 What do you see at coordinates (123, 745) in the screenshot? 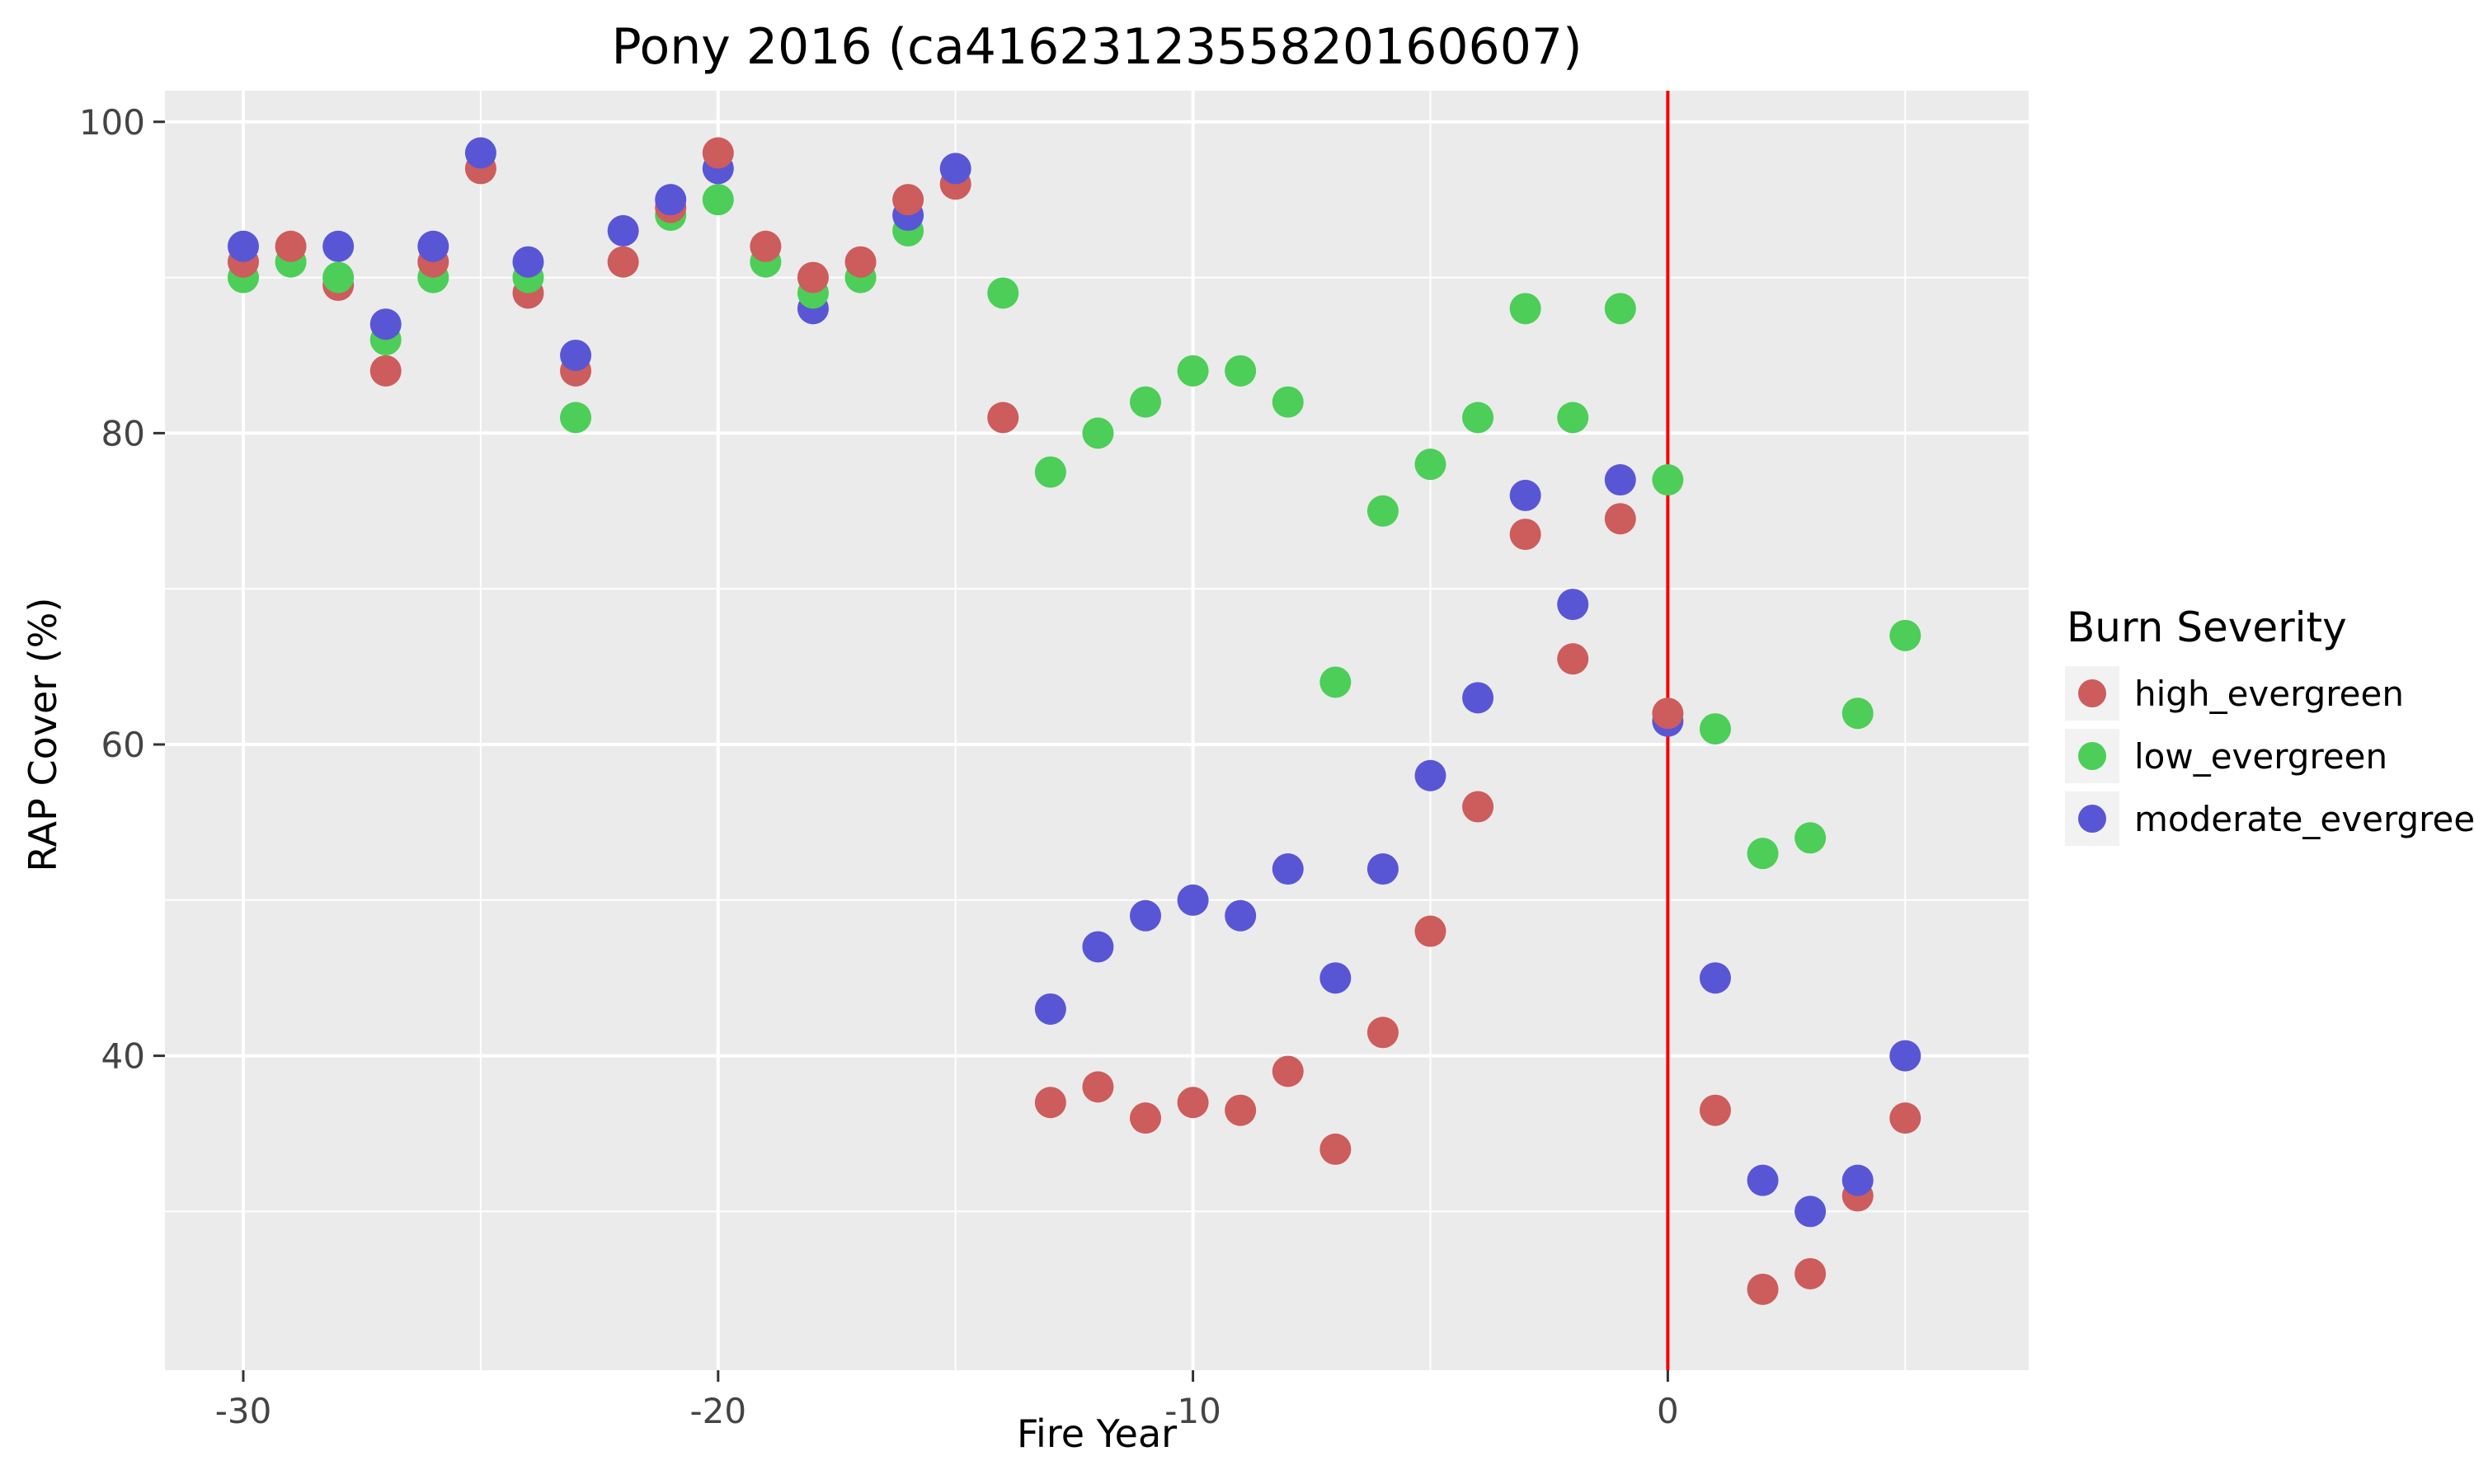
I see `y-tick-label: 60` at bounding box center [123, 745].